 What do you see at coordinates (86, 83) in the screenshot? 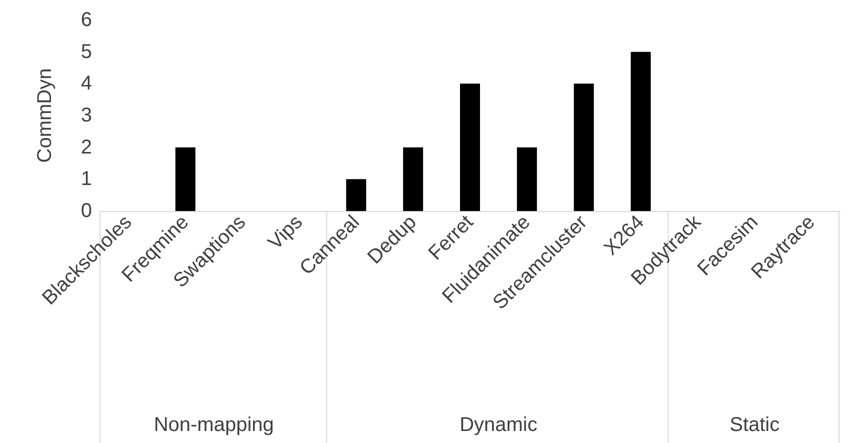
I see `y-tick-label: 4` at bounding box center [86, 83].